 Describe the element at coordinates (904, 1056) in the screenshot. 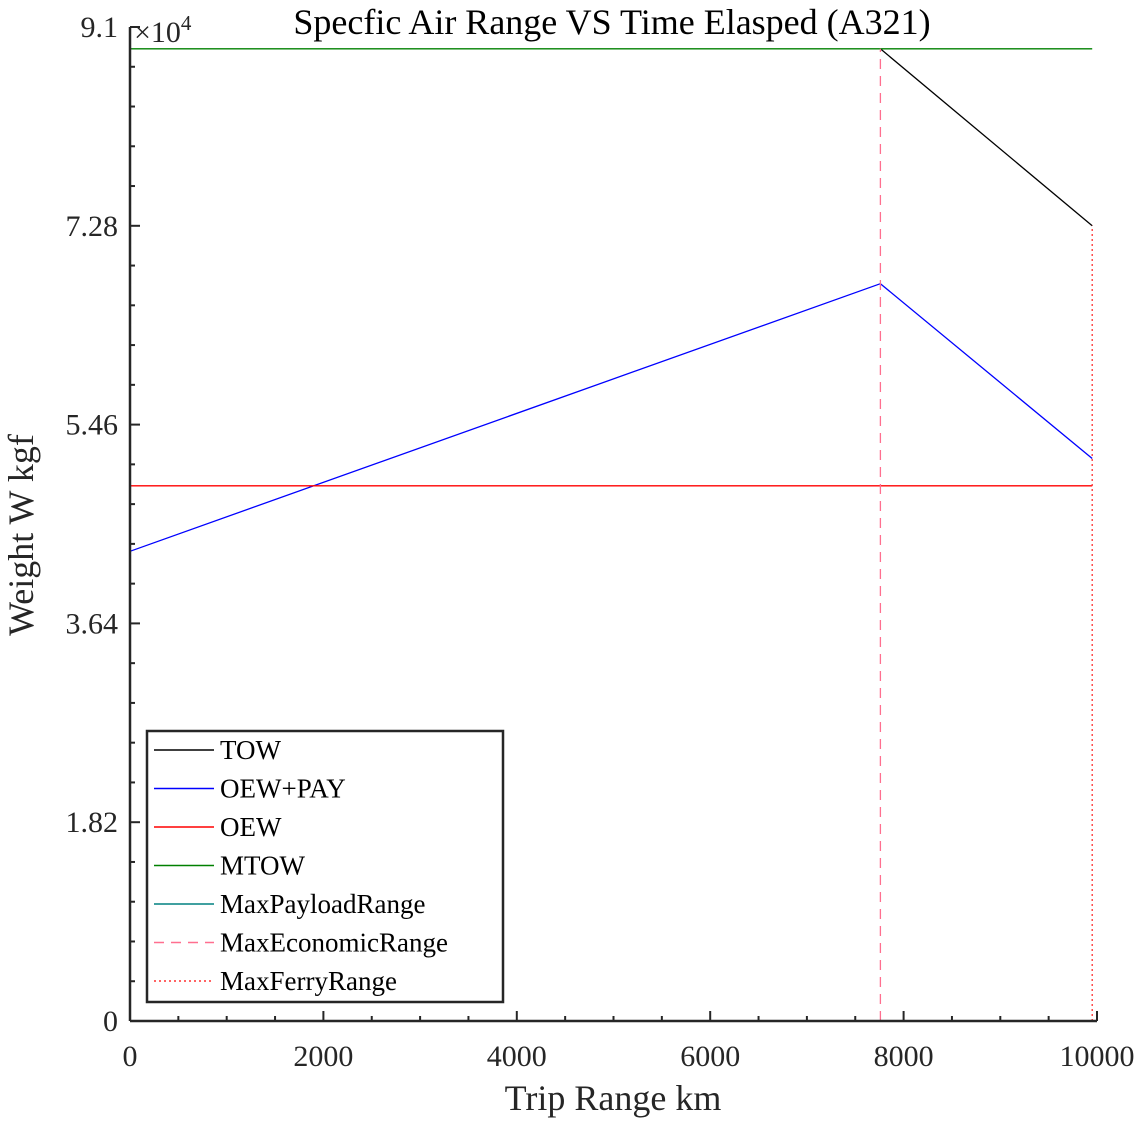

I see `x-tick-label: 8000` at that location.